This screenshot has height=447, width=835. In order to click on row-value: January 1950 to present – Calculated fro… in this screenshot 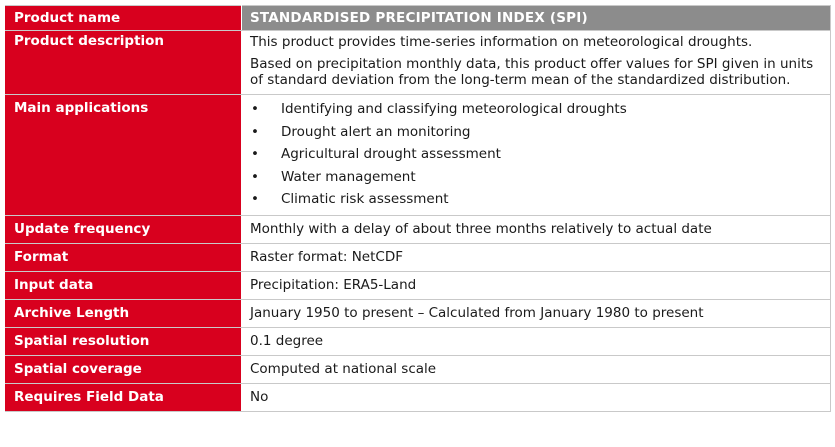, I will do `click(536, 313)`.